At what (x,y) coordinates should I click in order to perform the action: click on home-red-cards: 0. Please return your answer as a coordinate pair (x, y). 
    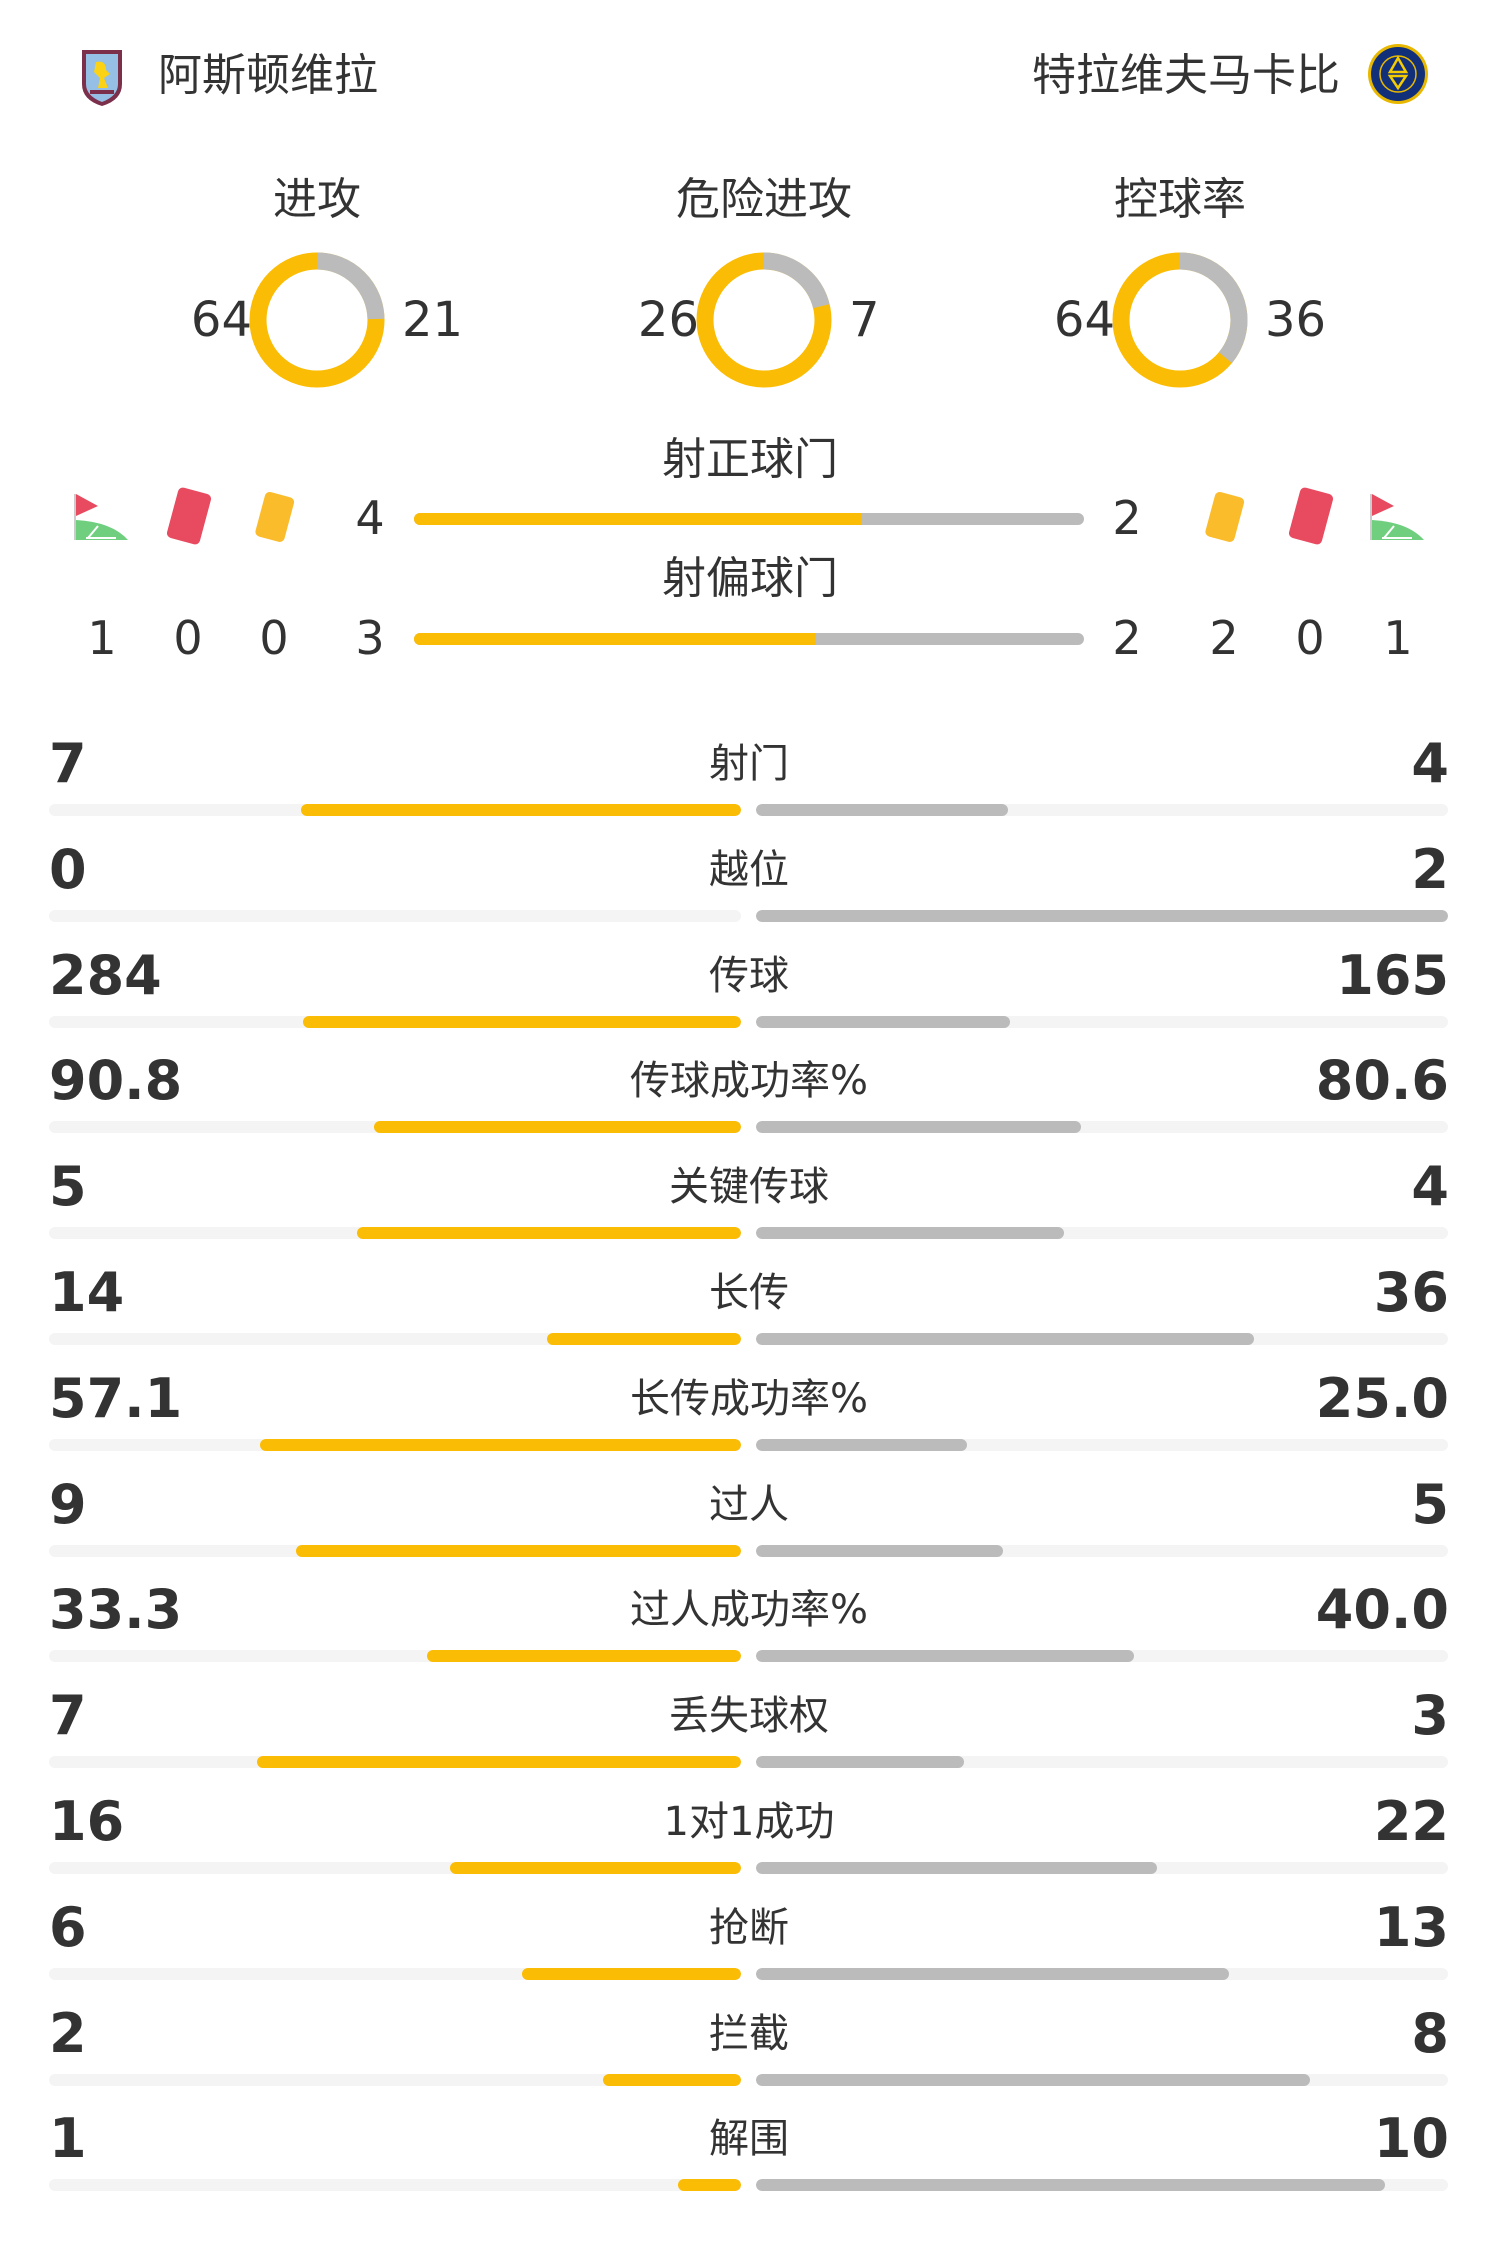
    Looking at the image, I should click on (188, 638).